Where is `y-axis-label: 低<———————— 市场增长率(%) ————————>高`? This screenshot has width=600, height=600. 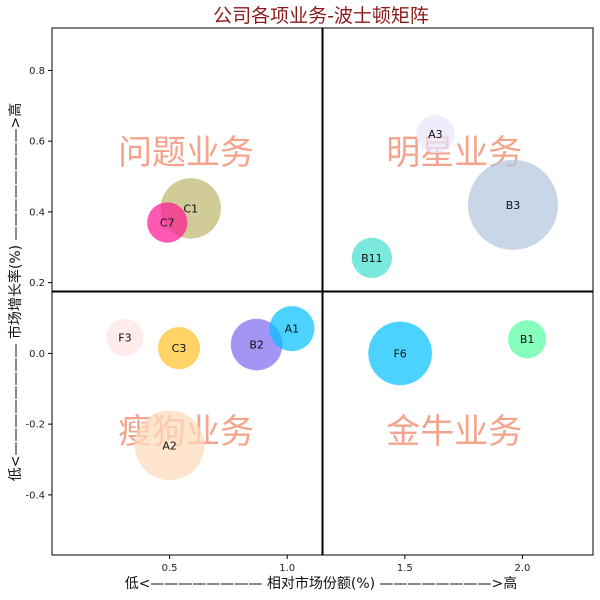
y-axis-label: 低<———————— 市场增长率(%) ————————>高 is located at coordinates (15, 292).